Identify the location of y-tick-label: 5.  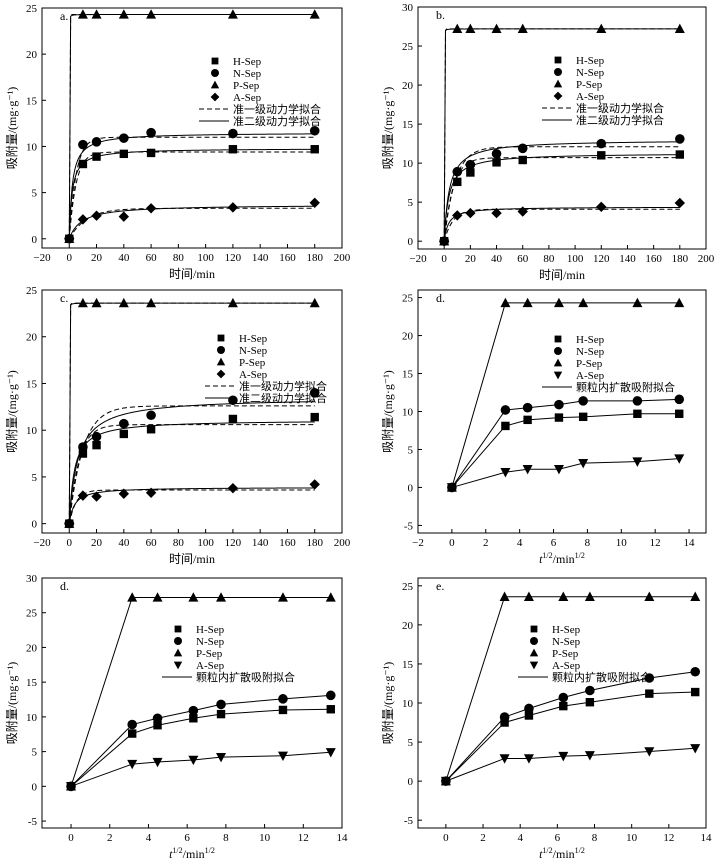
(35, 753).